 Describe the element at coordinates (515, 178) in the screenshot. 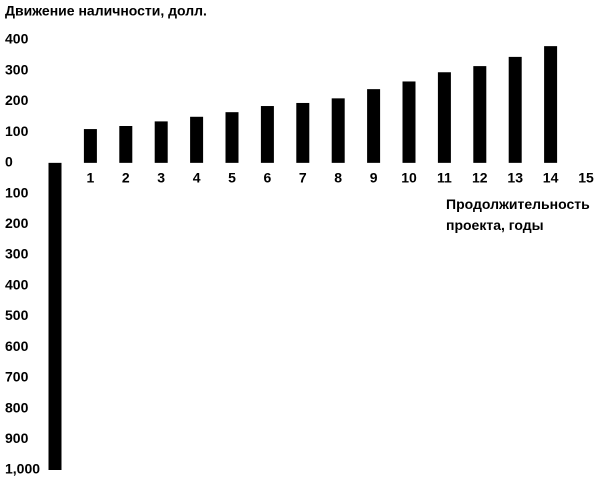

I see `x-tick-label: 13` at that location.